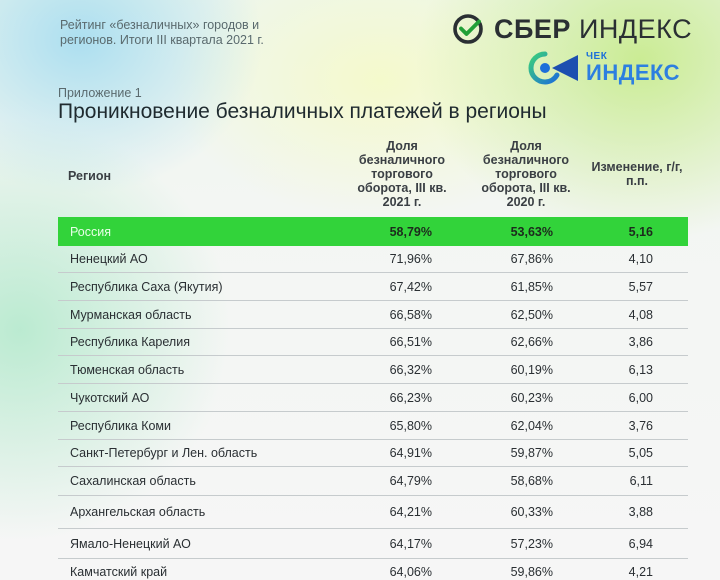 The height and width of the screenshot is (580, 720). What do you see at coordinates (553, 68) in the screenshot?
I see `chek-logo-icon` at bounding box center [553, 68].